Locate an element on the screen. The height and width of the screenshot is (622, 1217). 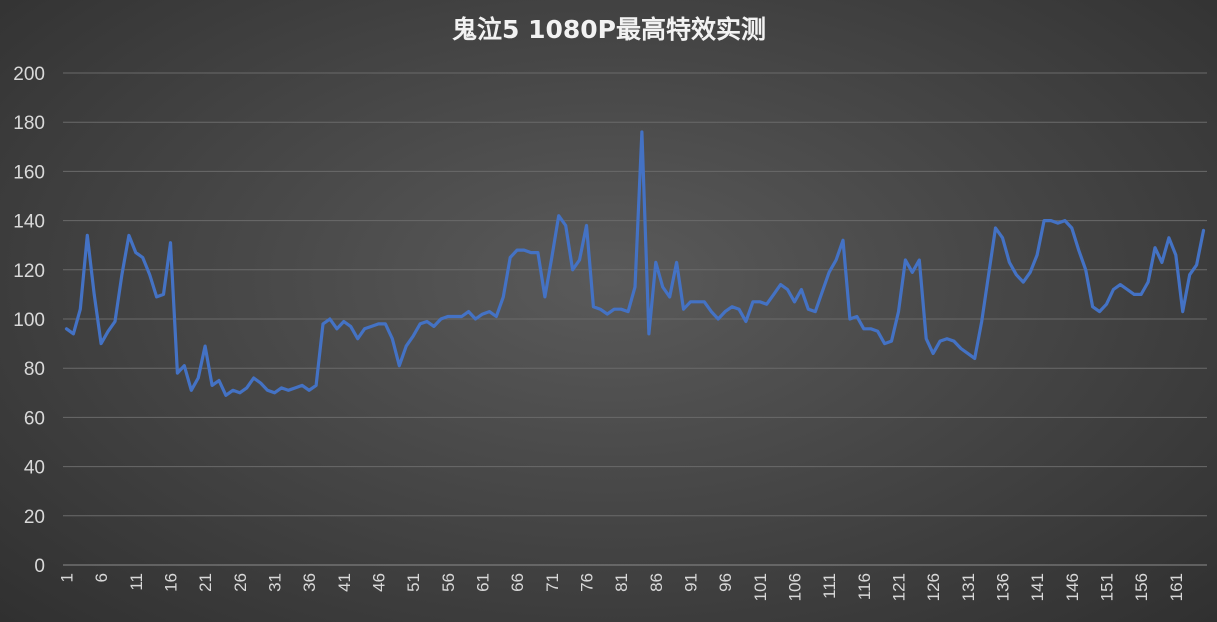
x-tick-label: 106 is located at coordinates (794, 587).